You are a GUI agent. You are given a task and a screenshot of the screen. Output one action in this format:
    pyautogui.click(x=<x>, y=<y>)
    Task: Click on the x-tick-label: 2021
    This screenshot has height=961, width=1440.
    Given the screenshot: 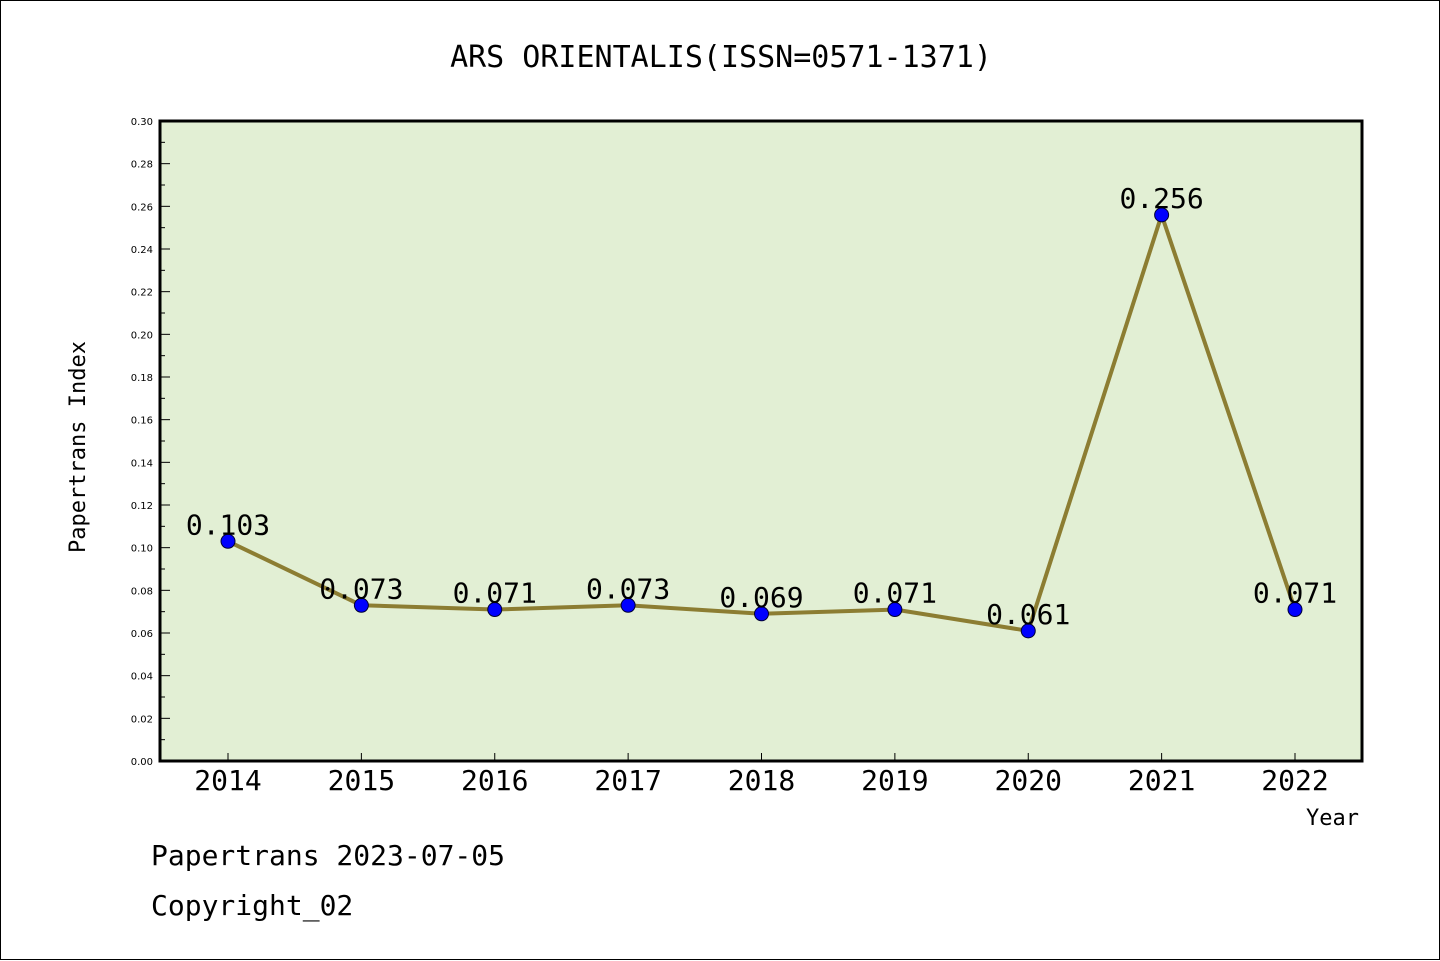 What is the action you would take?
    pyautogui.click(x=1161, y=780)
    